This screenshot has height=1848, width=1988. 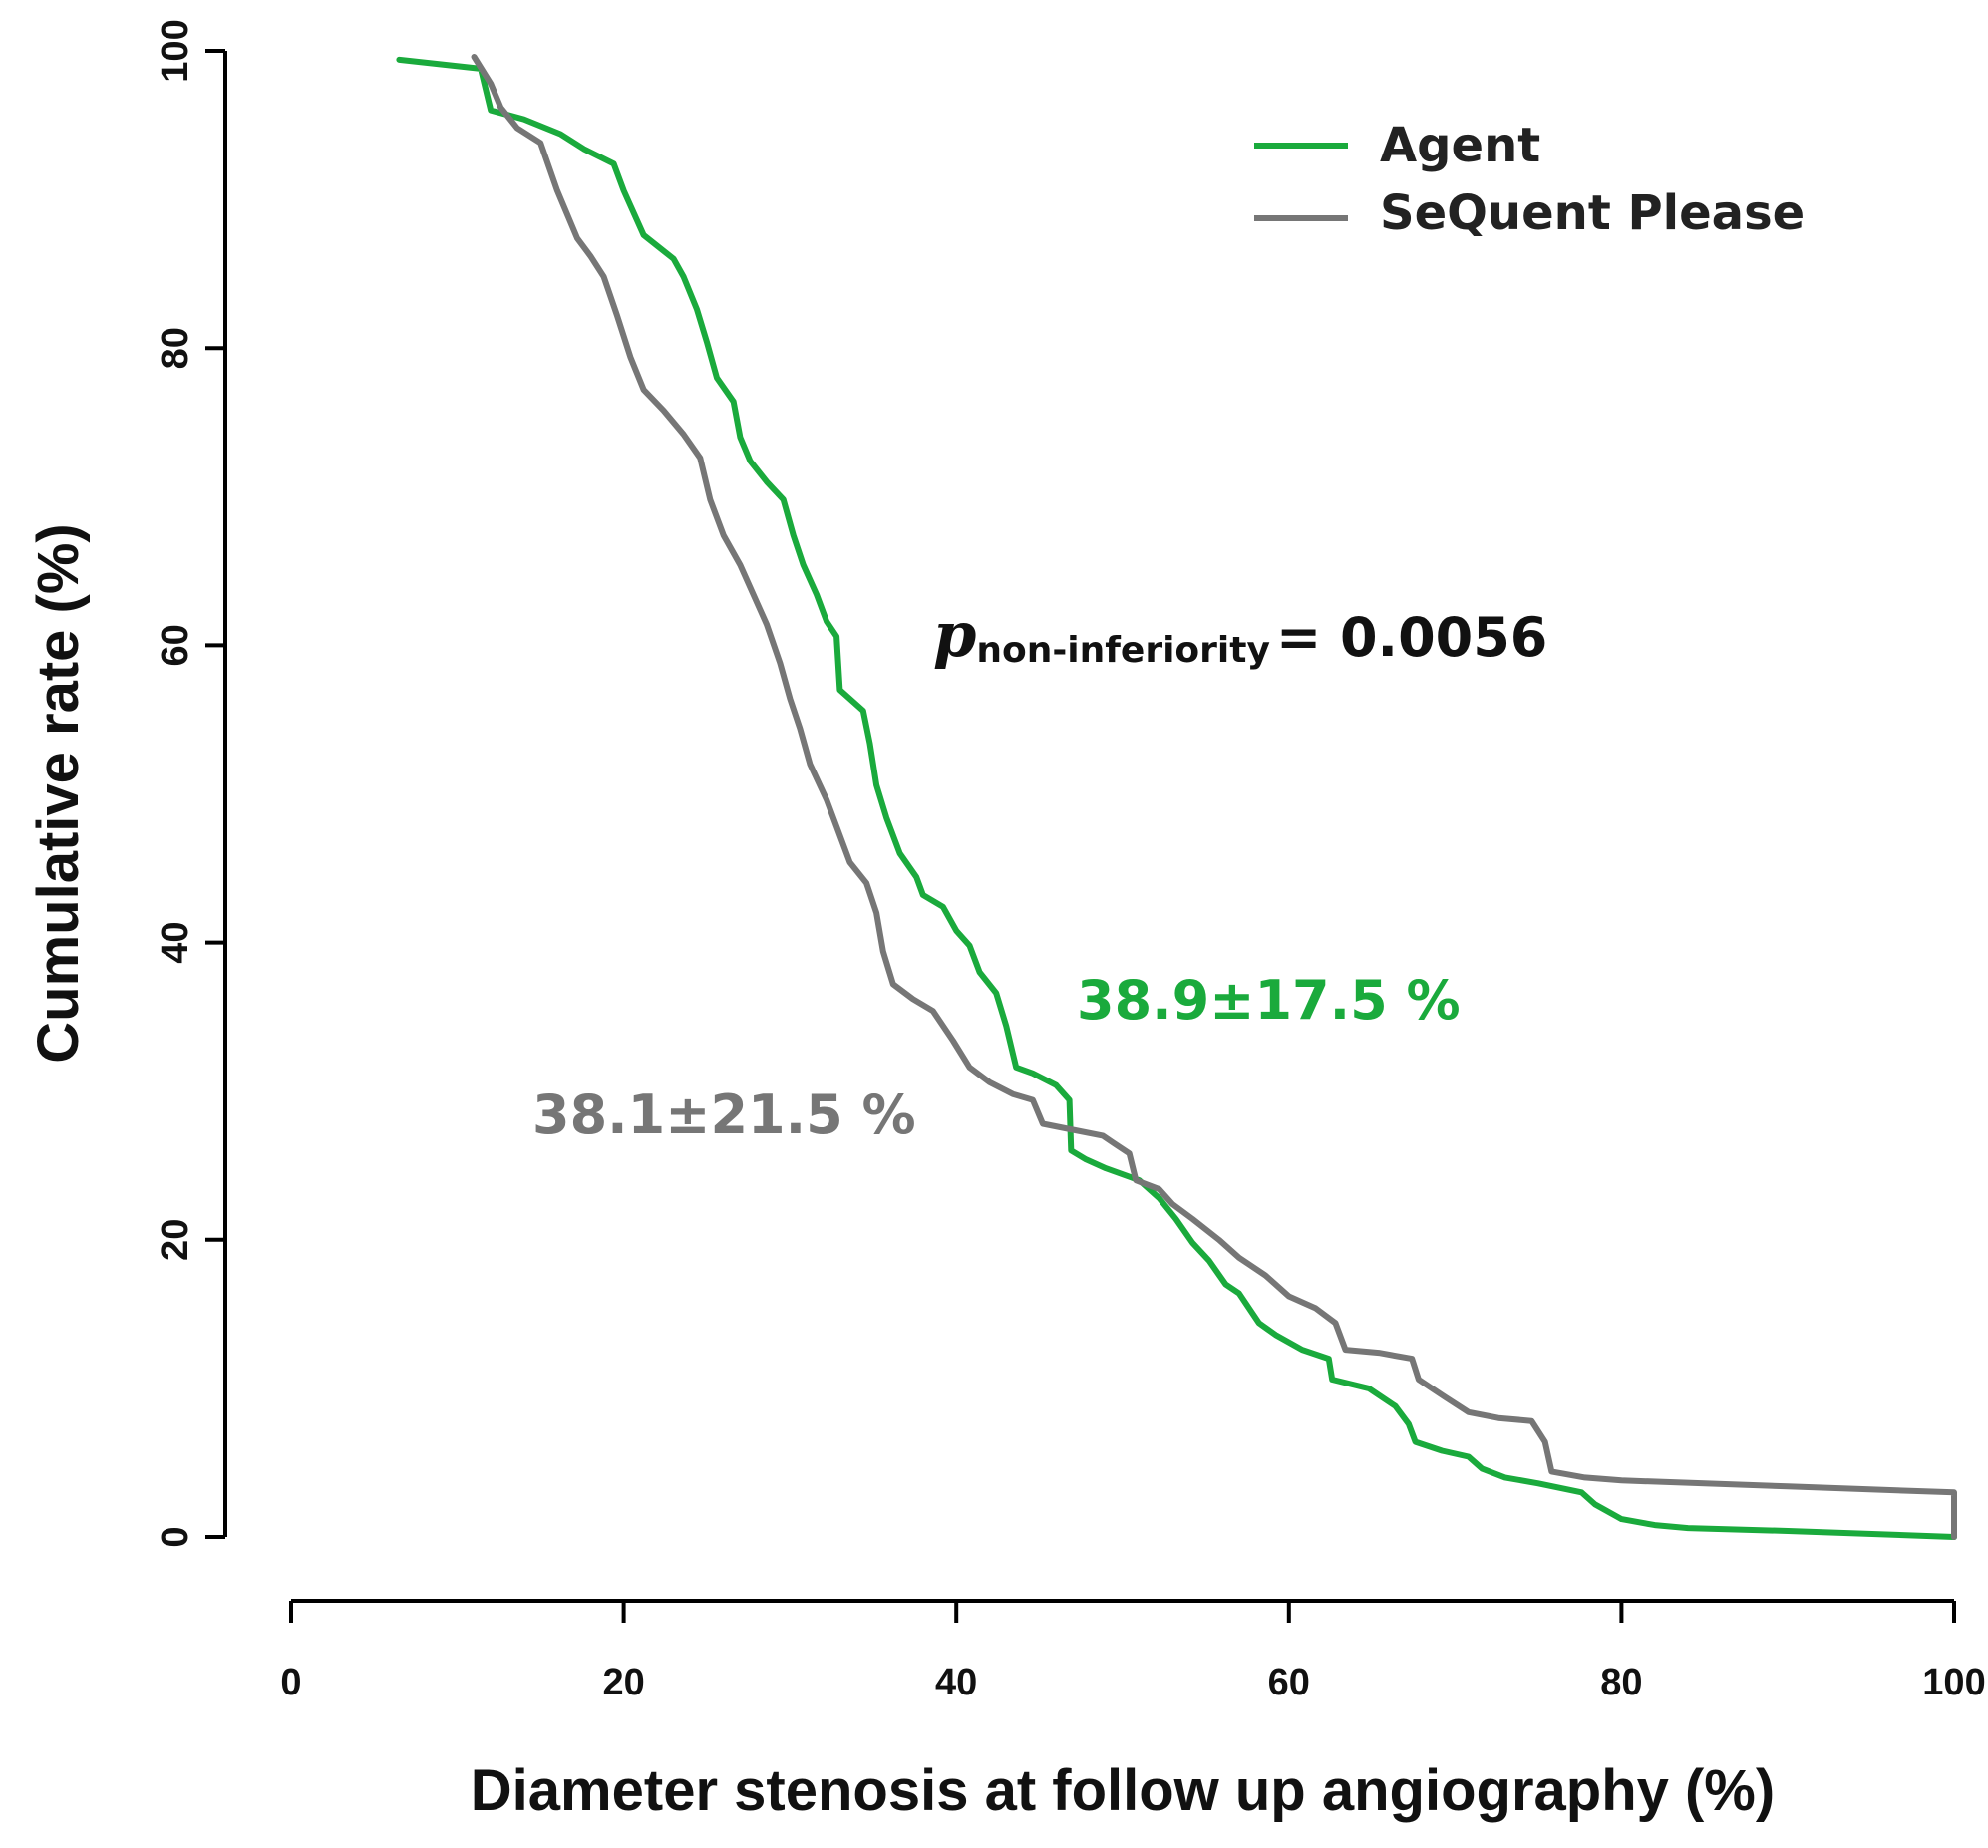 I want to click on legend-label-agent: Agent, so click(x=1460, y=146).